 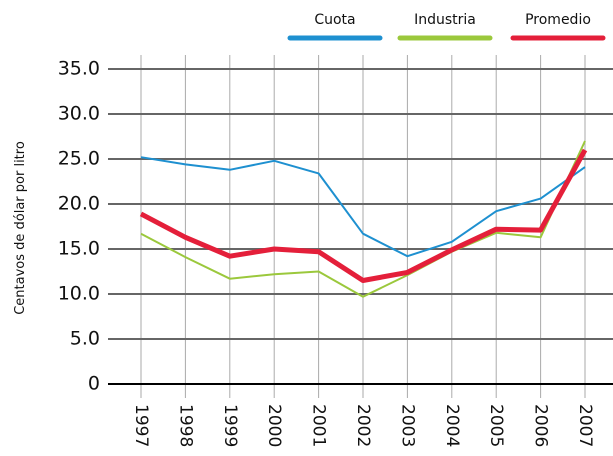 I want to click on y-tick-label: 35.0, so click(x=79, y=69).